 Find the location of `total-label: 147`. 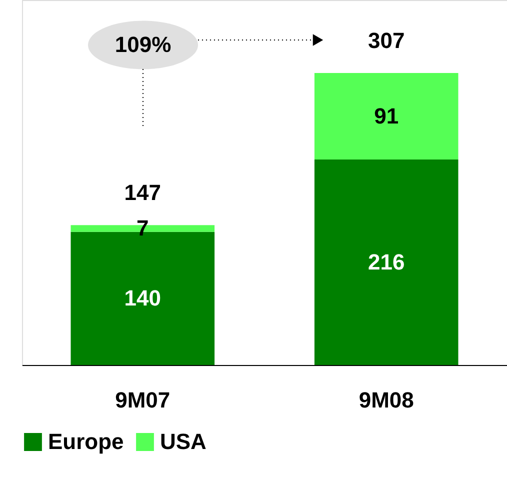

total-label: 147 is located at coordinates (142, 193).